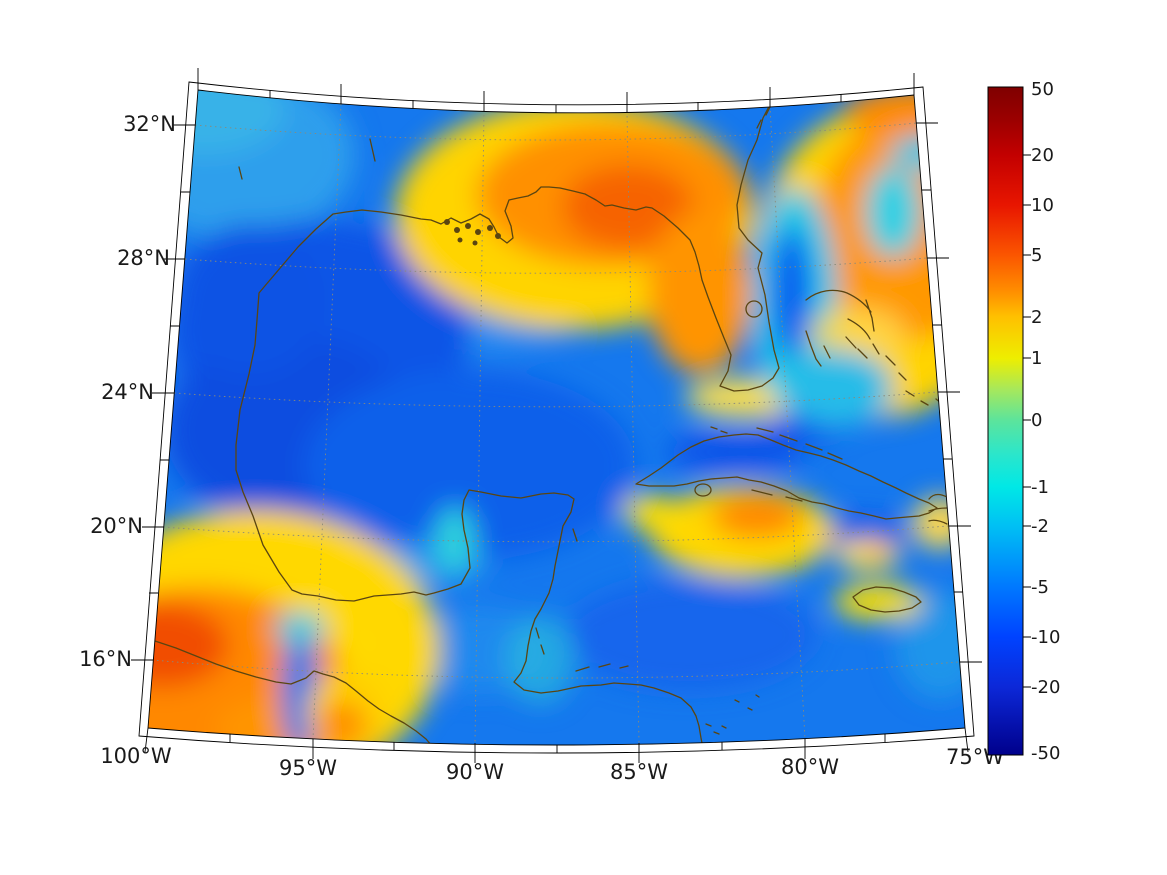 This screenshot has height=875, width=1167. What do you see at coordinates (1036, 255) in the screenshot?
I see `cb-label-5: 5` at bounding box center [1036, 255].